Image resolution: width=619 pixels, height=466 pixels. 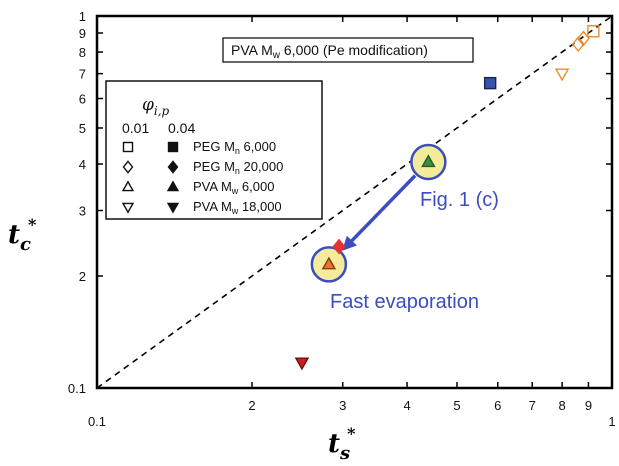 What do you see at coordinates (135, 128) in the screenshot?
I see `legend-col-label-low: 0.01` at bounding box center [135, 128].